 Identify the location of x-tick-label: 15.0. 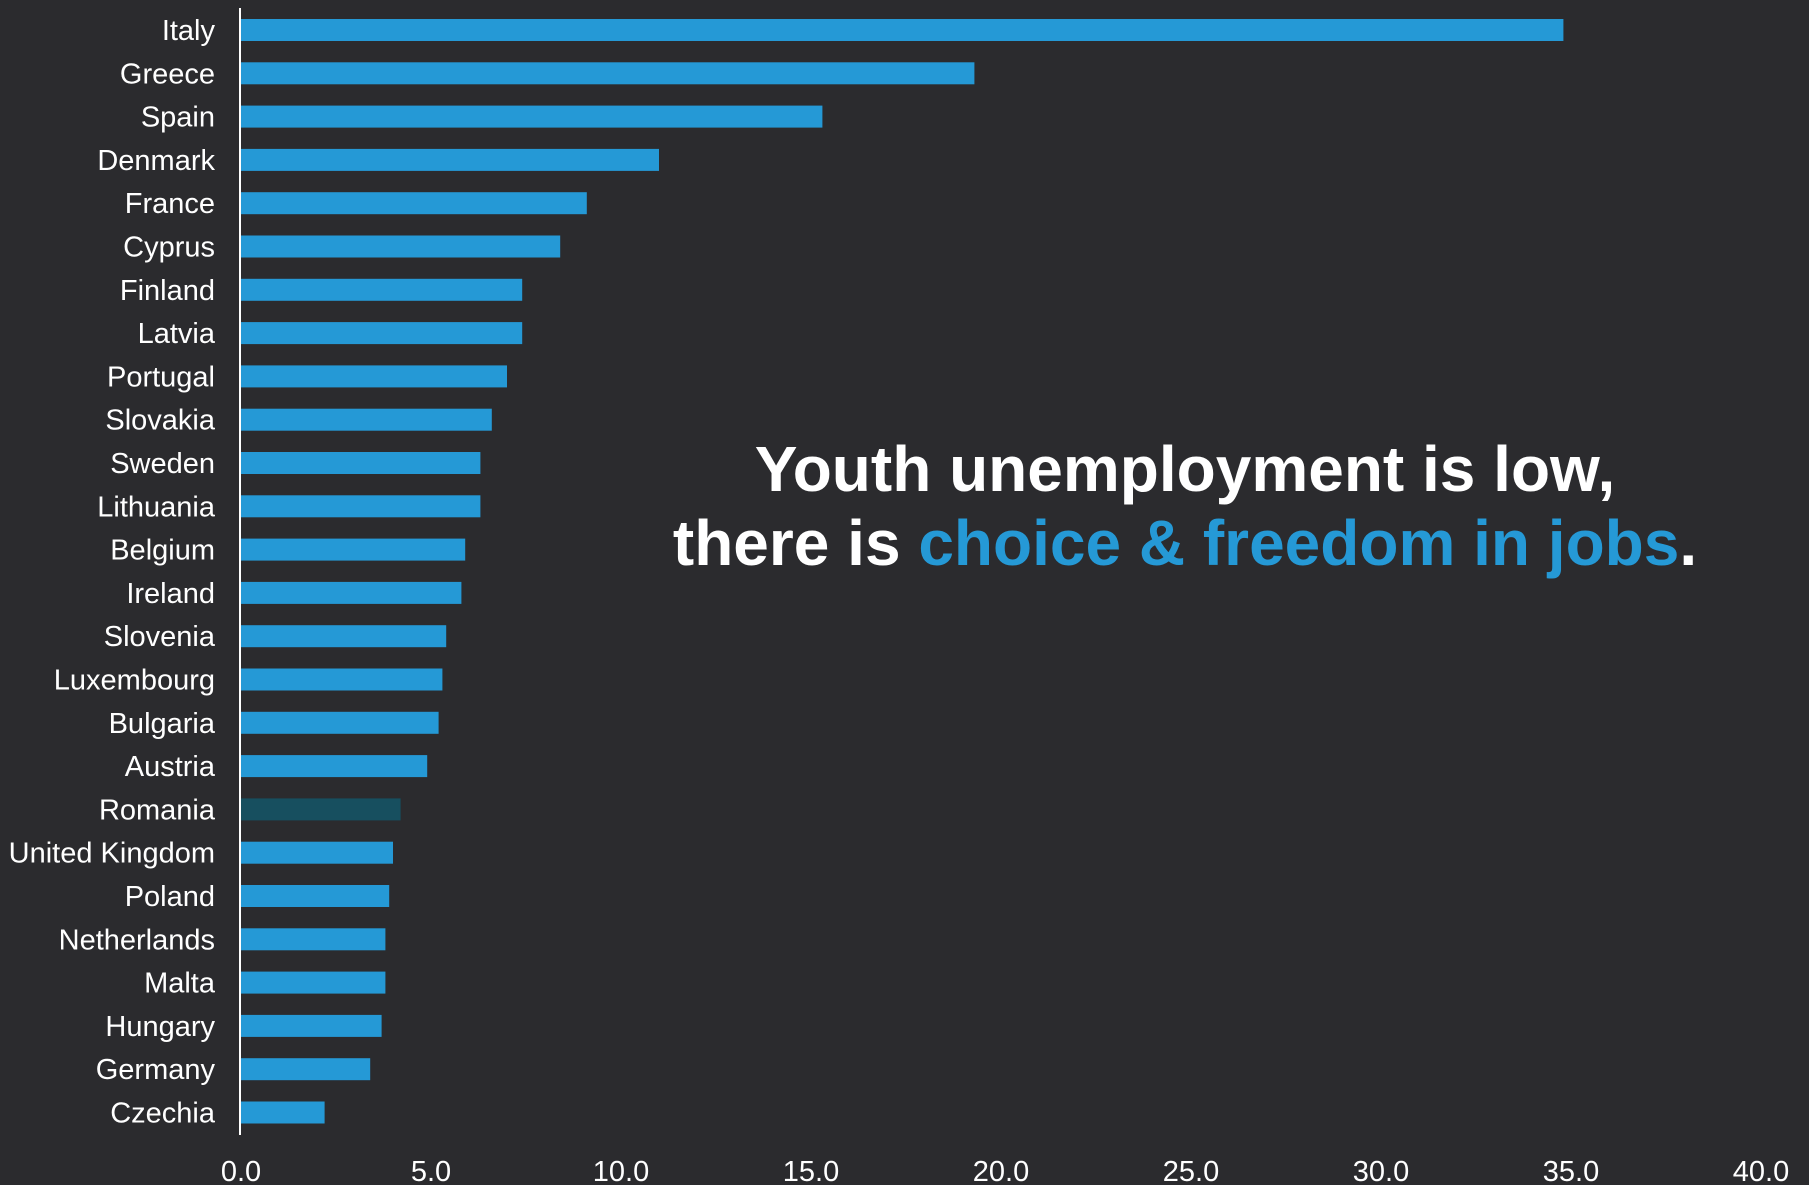
(811, 1170).